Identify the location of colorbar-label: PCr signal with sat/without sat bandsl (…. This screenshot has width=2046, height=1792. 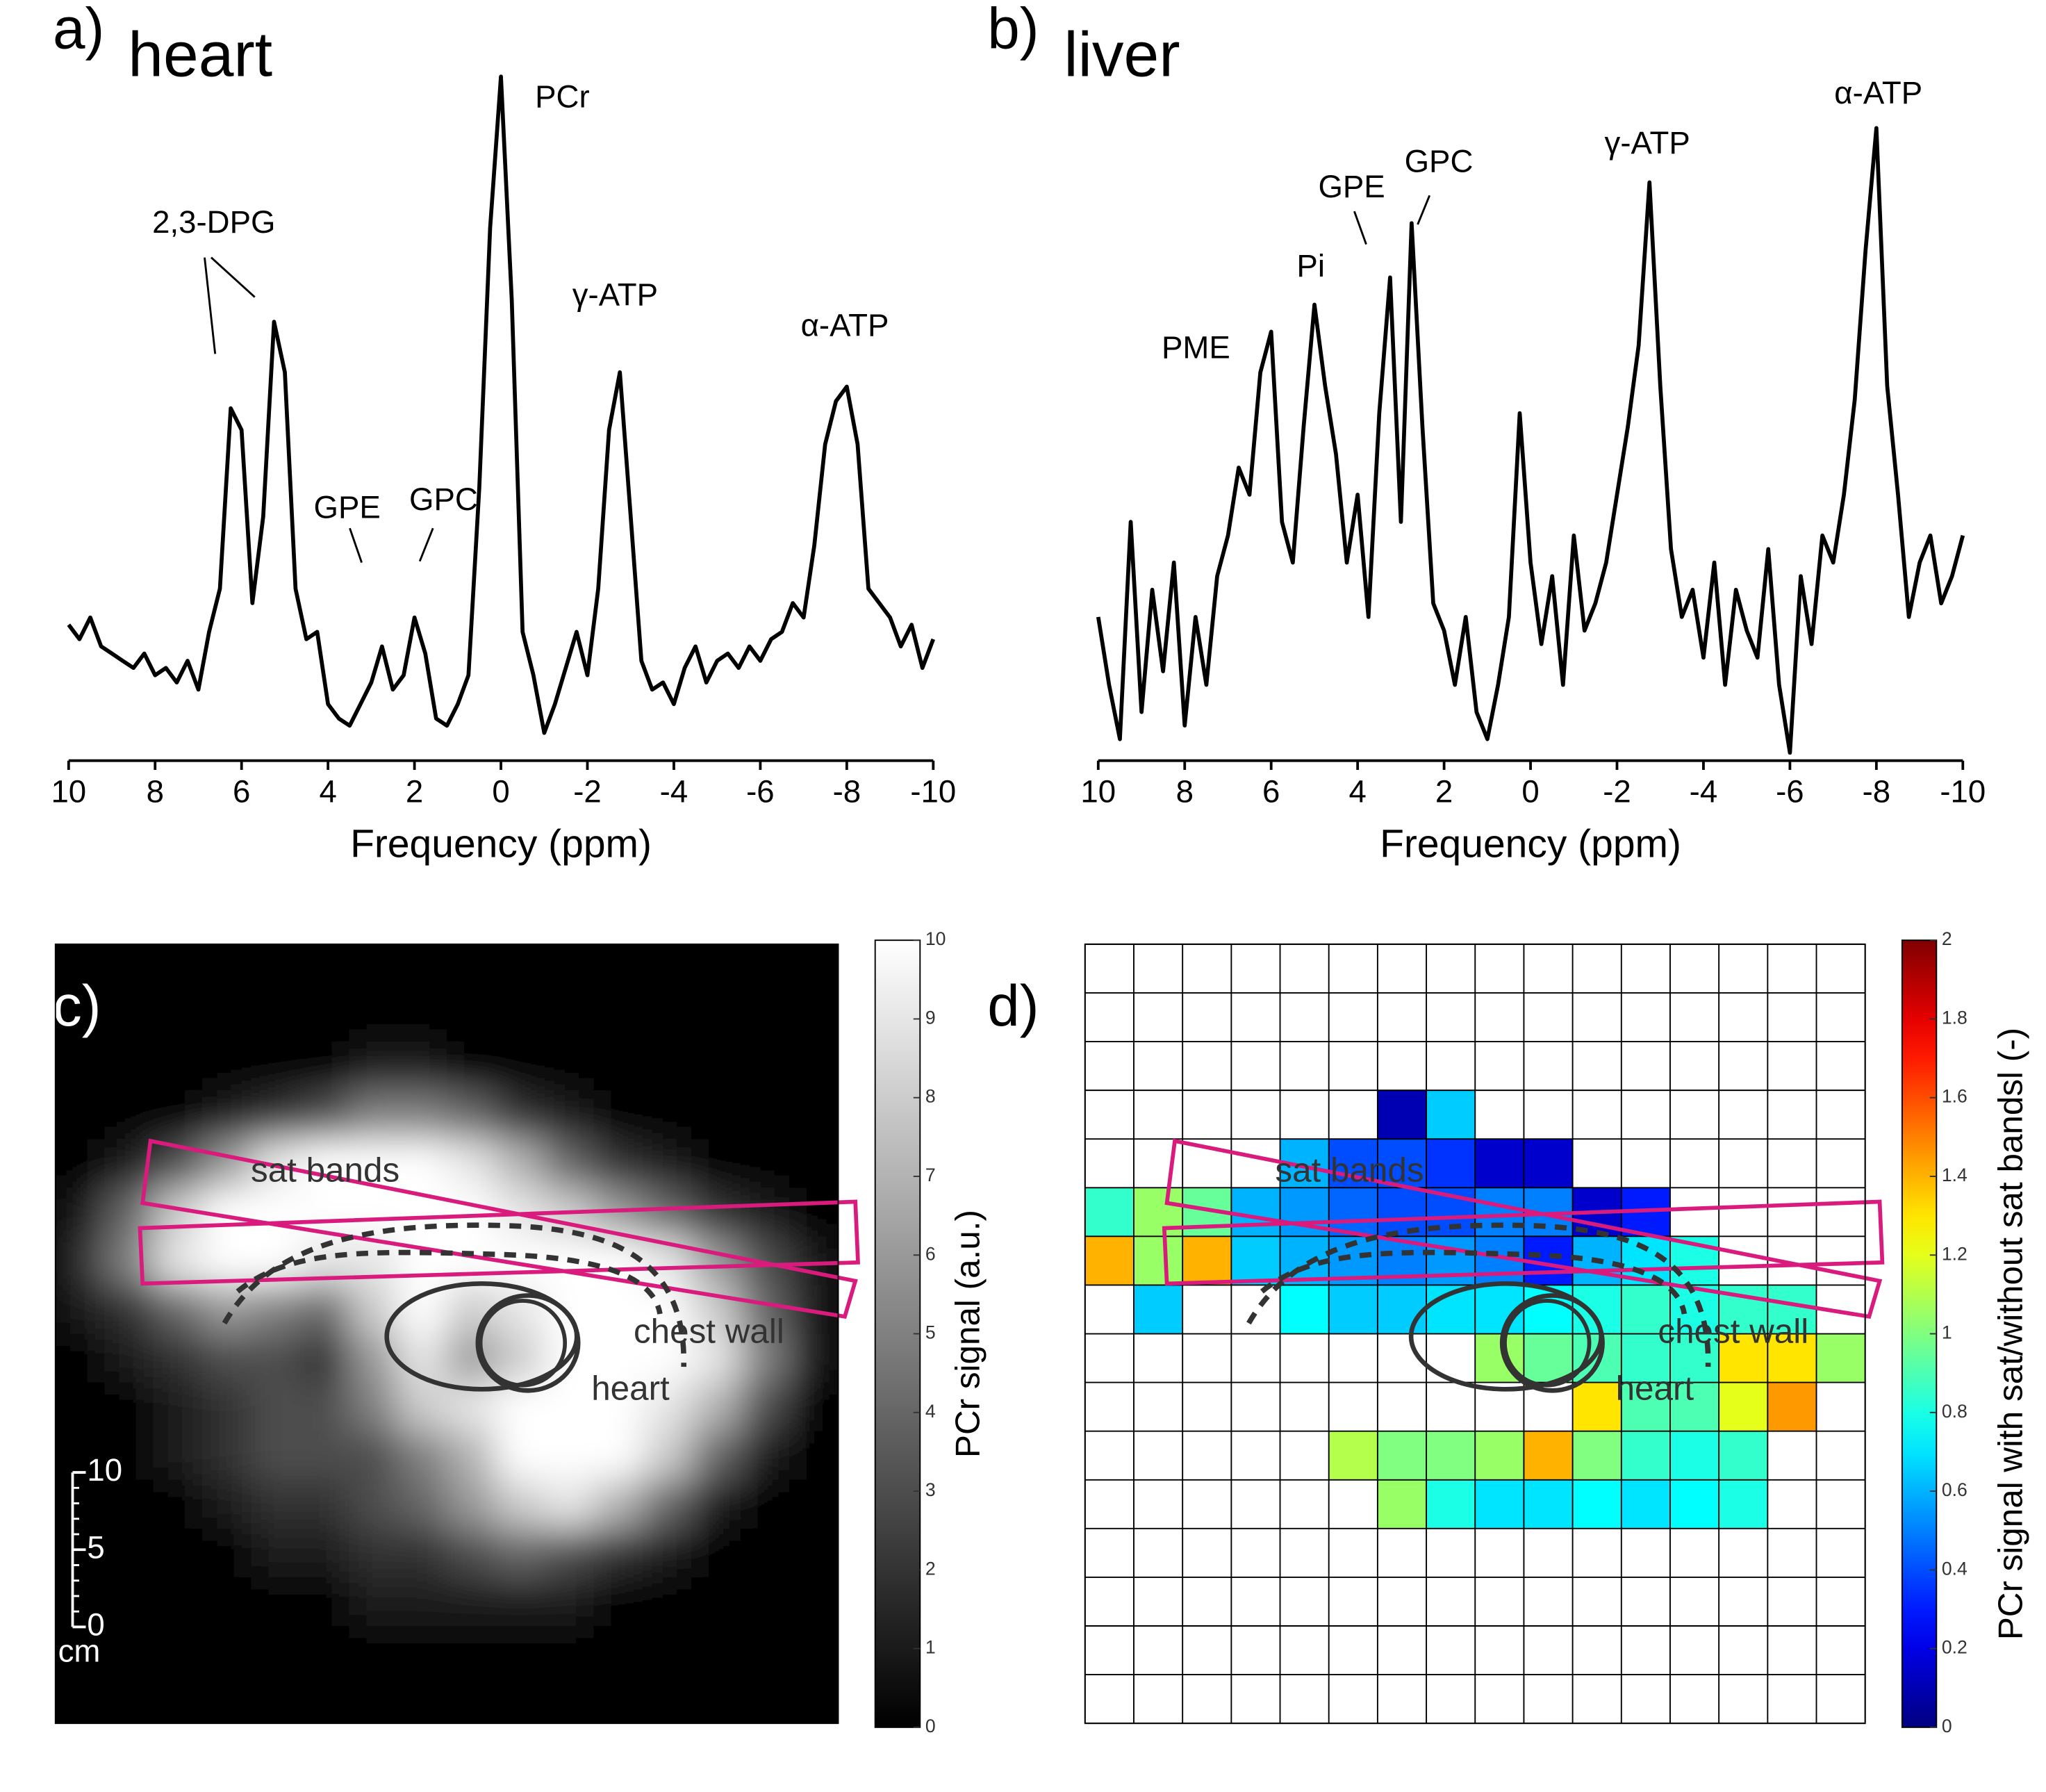
(2011, 1334).